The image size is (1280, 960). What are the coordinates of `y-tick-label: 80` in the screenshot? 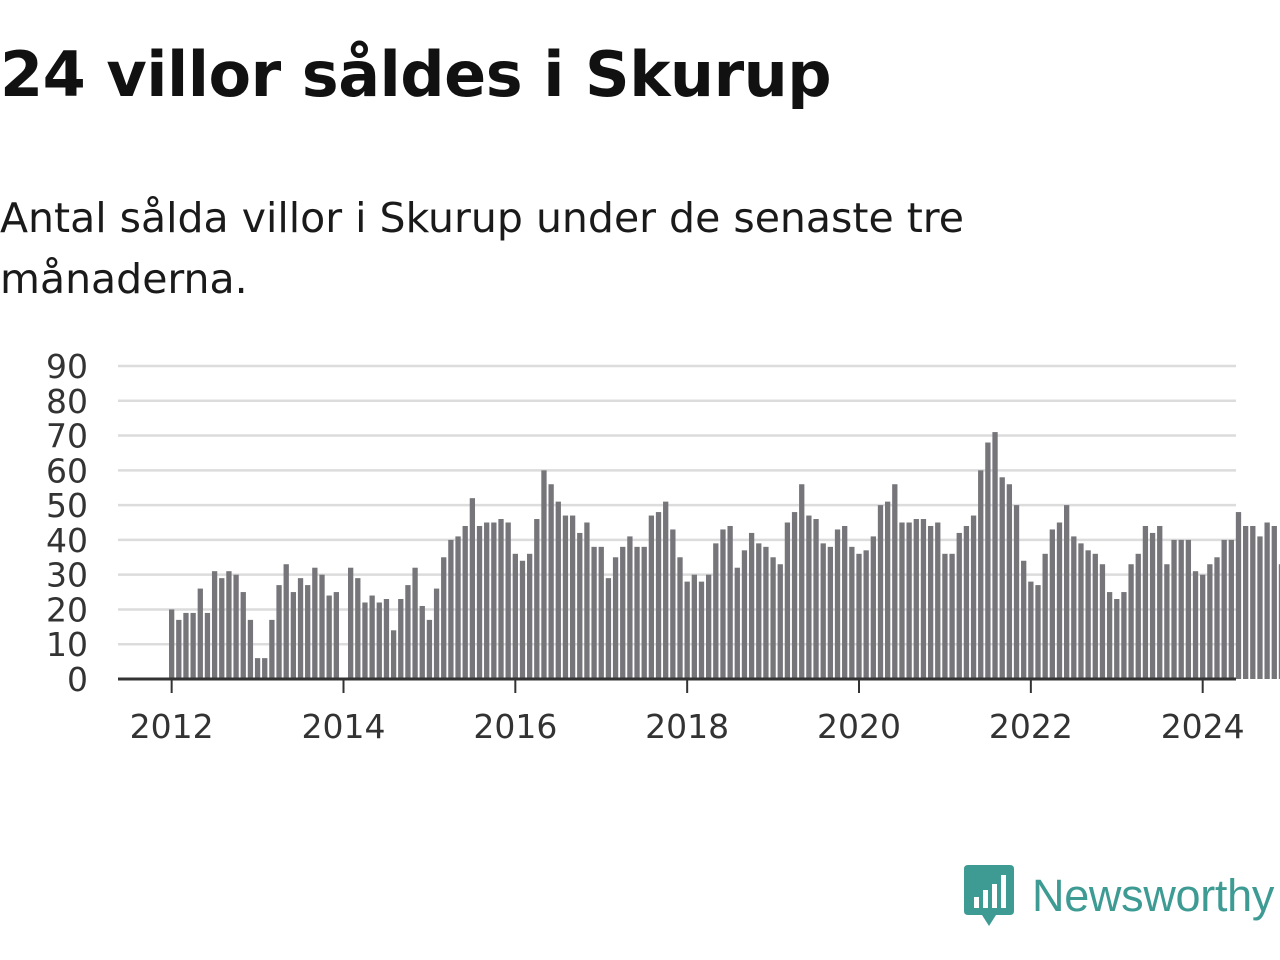 It's located at (67, 401).